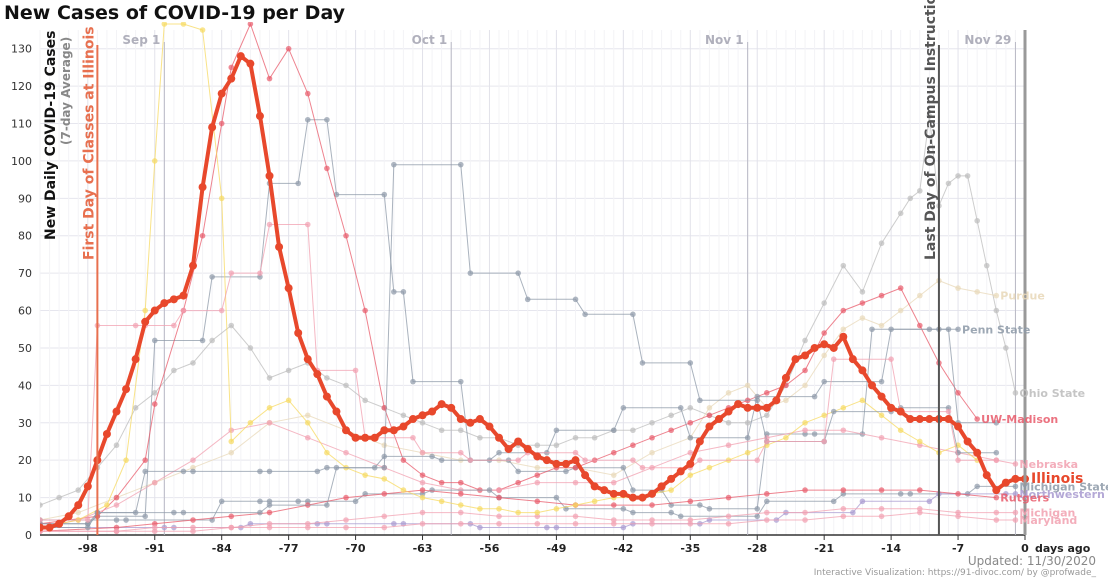 The height and width of the screenshot is (580, 1108). I want to click on series-label: Purdue, so click(1022, 296).